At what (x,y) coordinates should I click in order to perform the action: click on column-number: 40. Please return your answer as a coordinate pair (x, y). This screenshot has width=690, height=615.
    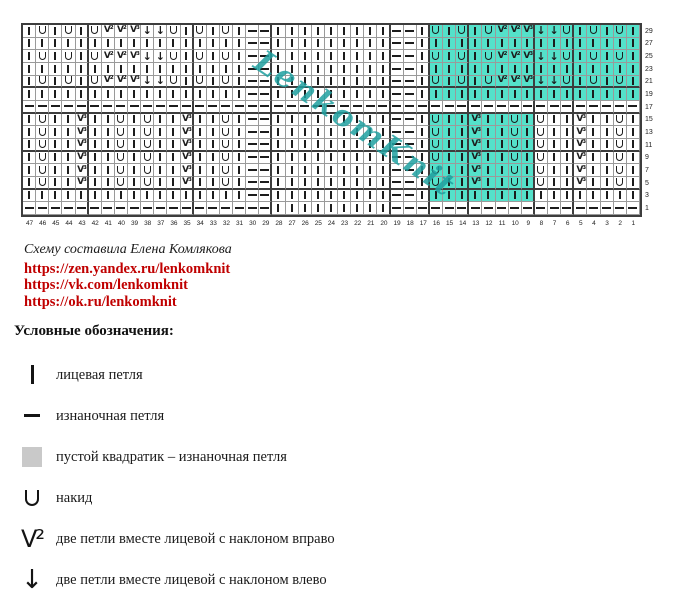
    Looking at the image, I should click on (121, 223).